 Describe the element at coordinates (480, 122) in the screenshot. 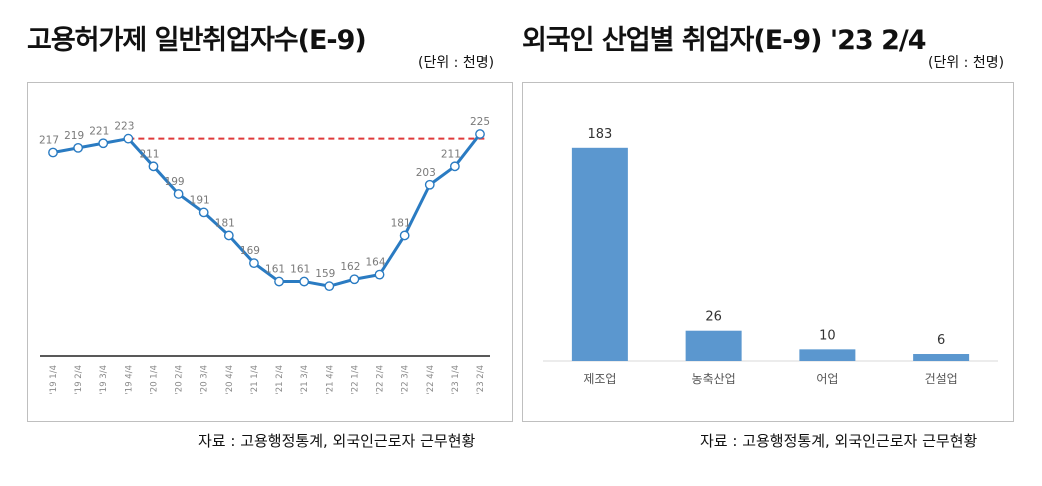

I see `data-label: 225` at that location.